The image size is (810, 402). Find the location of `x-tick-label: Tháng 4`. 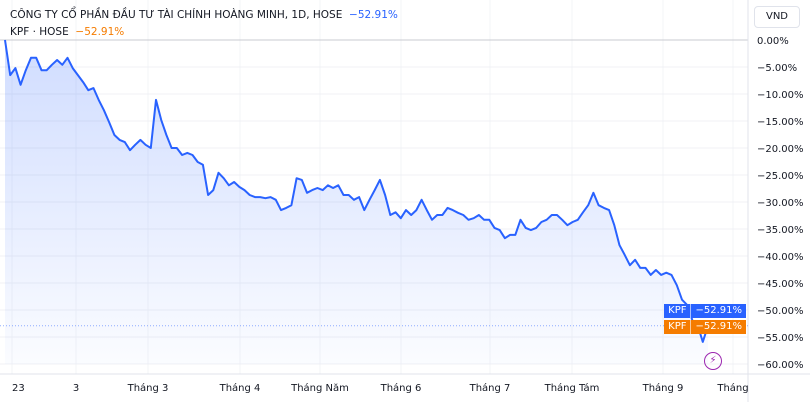

x-tick-label: Tháng 4 is located at coordinates (240, 388).